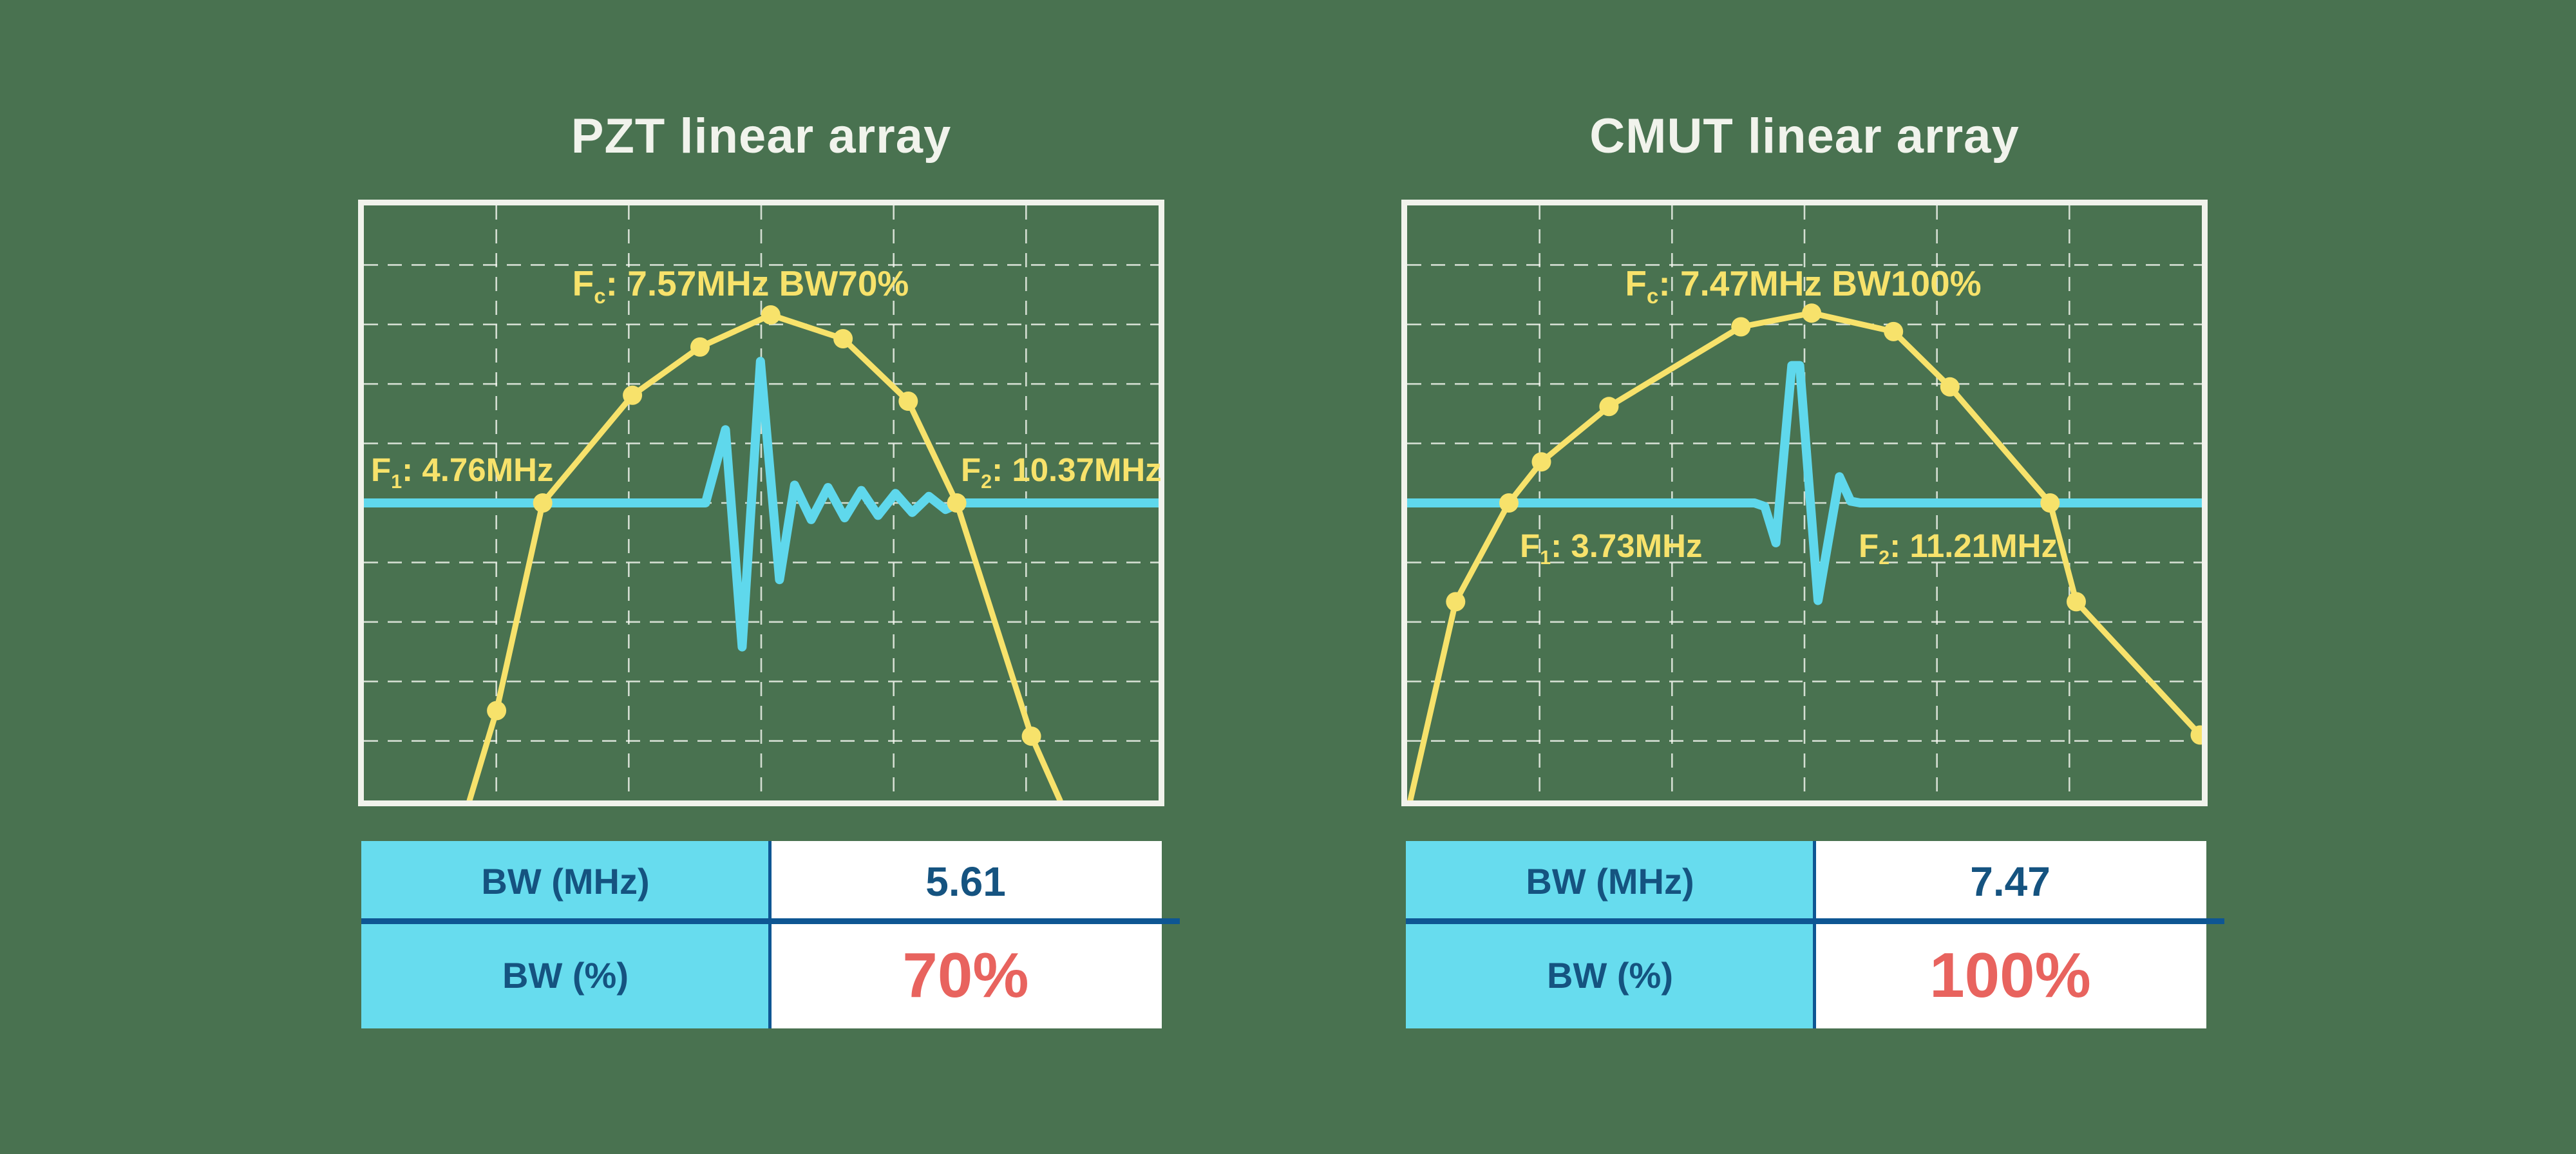  I want to click on table-value-bw-mhz: 5.61, so click(966, 881).